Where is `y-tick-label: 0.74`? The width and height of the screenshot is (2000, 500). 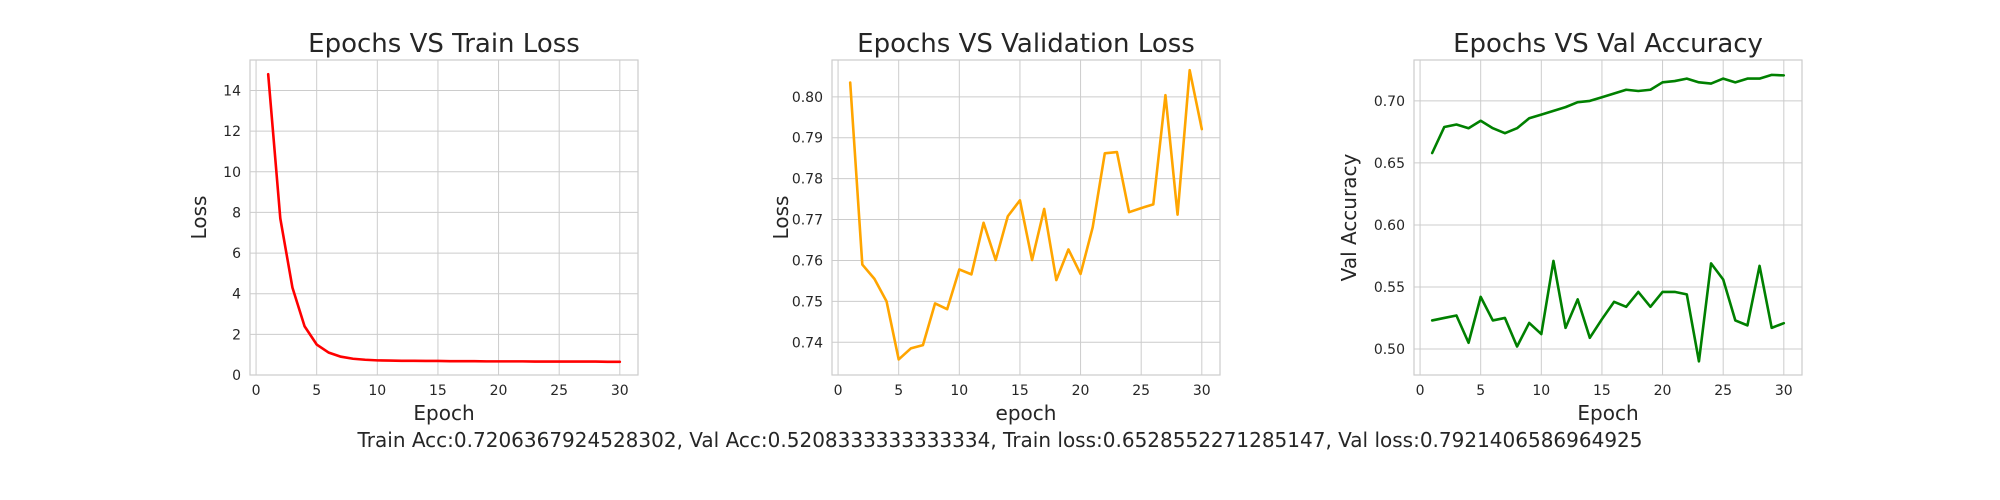
y-tick-label: 0.74 is located at coordinates (807, 343).